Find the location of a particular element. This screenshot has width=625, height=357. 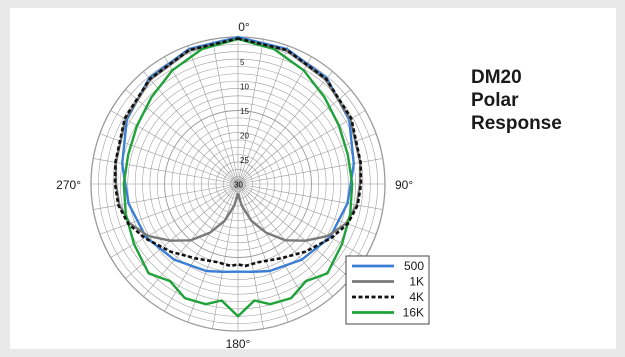

angle-label-90: 90° is located at coordinates (404, 185).